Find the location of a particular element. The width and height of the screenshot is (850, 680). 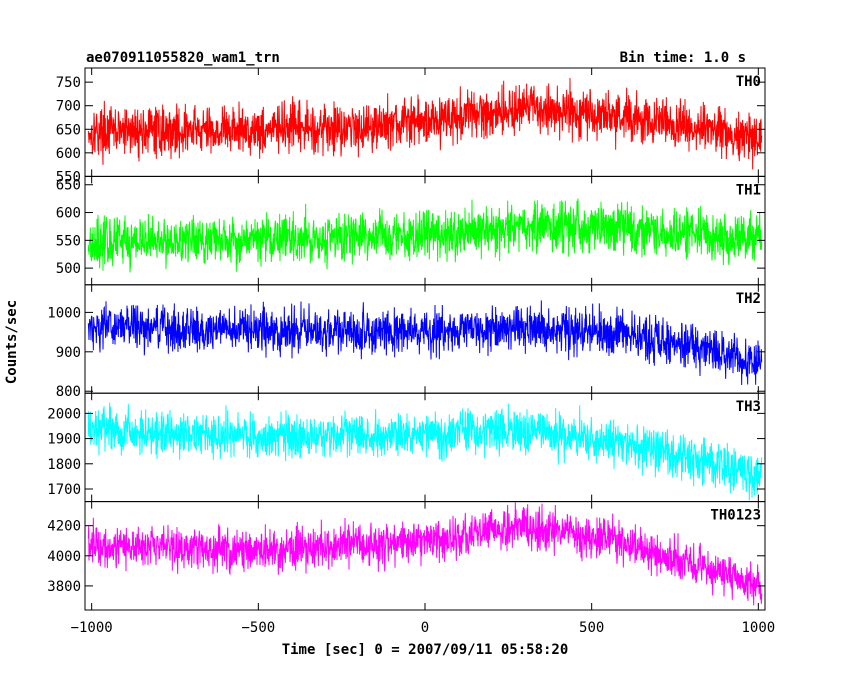

panel-label-th1: TH1 is located at coordinates (748, 190).